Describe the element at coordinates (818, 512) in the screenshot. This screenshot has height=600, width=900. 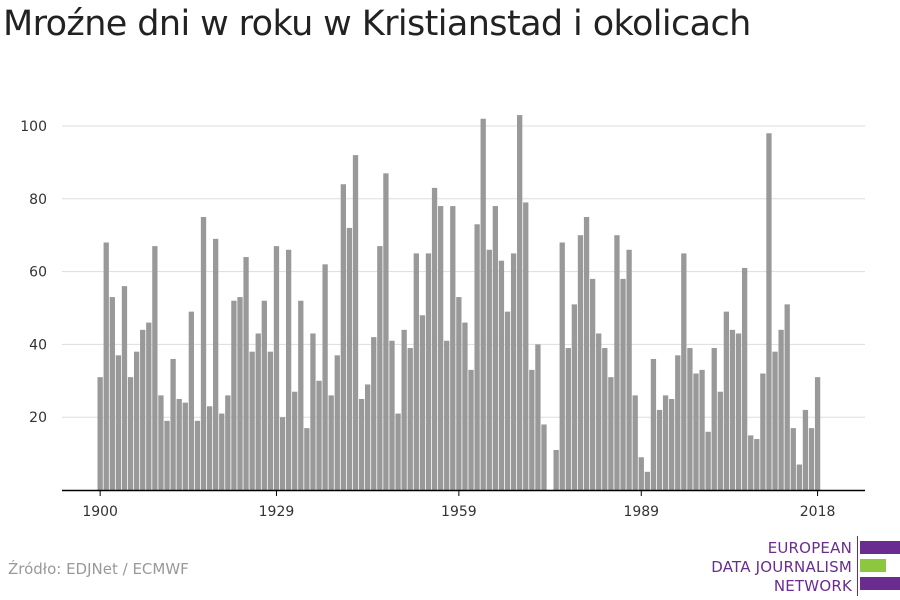
I see `x-tick-label: 2018` at that location.